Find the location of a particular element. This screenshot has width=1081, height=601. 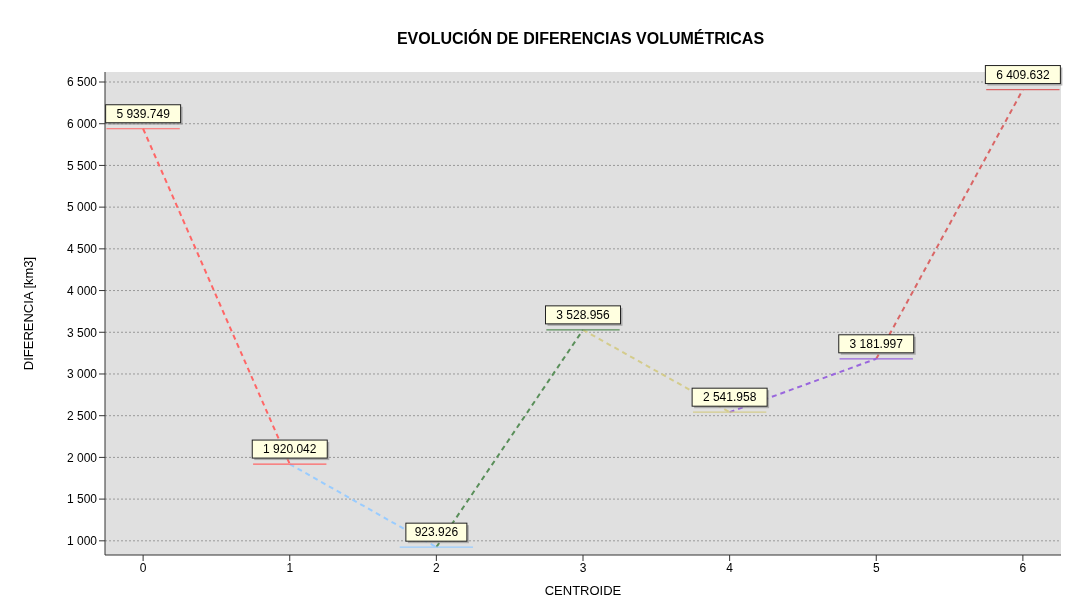

y-tick-label: 3 000 is located at coordinates (82, 374).